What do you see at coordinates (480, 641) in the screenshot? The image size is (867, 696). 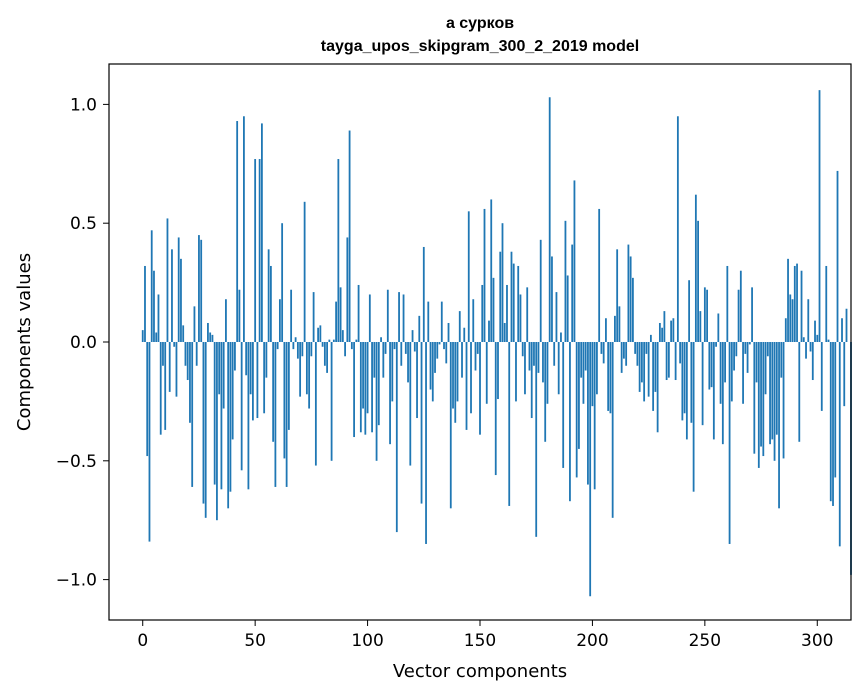 I see `x-tick-label: 150` at bounding box center [480, 641].